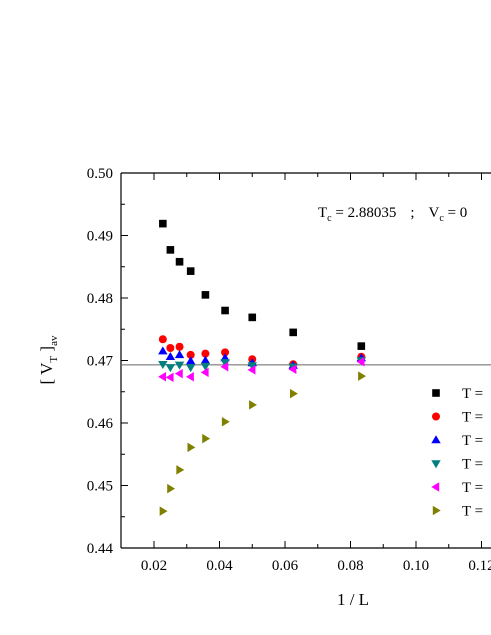  Describe the element at coordinates (219, 566) in the screenshot. I see `x-tick-label: 0.04` at that location.